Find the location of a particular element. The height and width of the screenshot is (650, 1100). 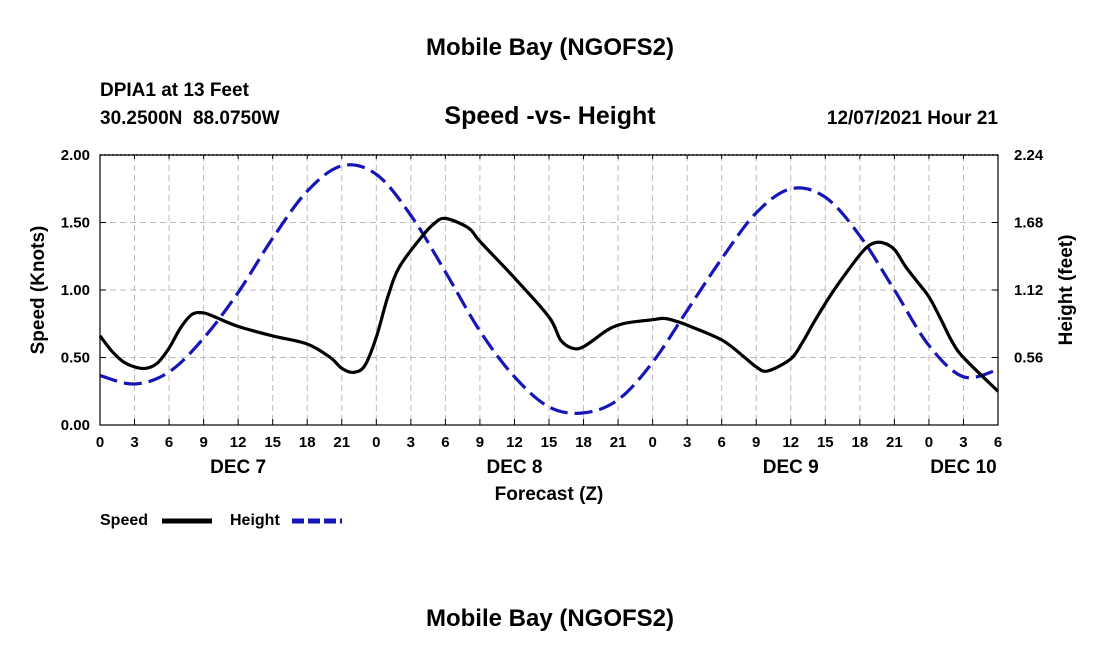

y2-tick-label: 0.56 is located at coordinates (1028, 358).